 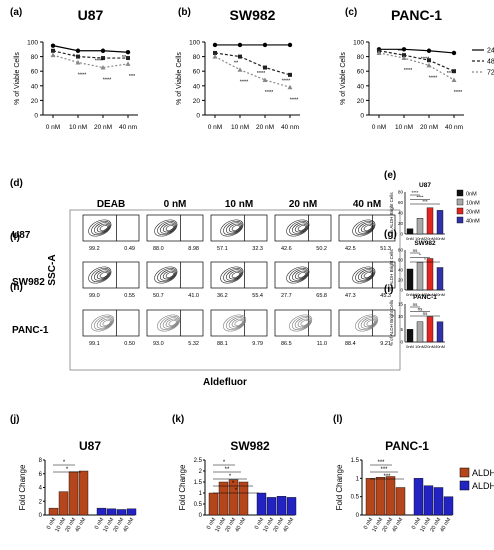 What do you see at coordinates (416, 250) in the screenshot?
I see `sig-mark: ns` at bounding box center [416, 250].